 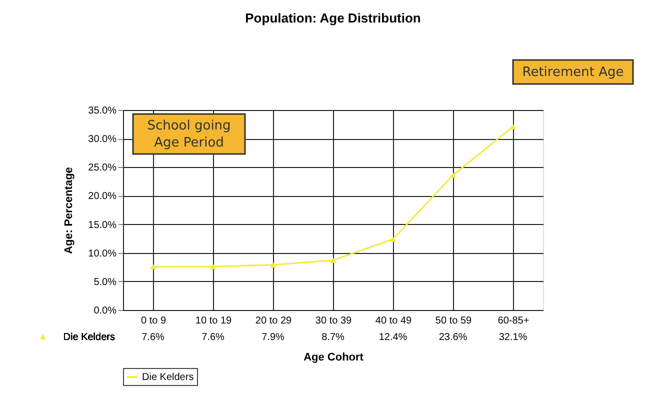 What do you see at coordinates (213, 321) in the screenshot?
I see `x-tick-label: 10 to 19` at bounding box center [213, 321].